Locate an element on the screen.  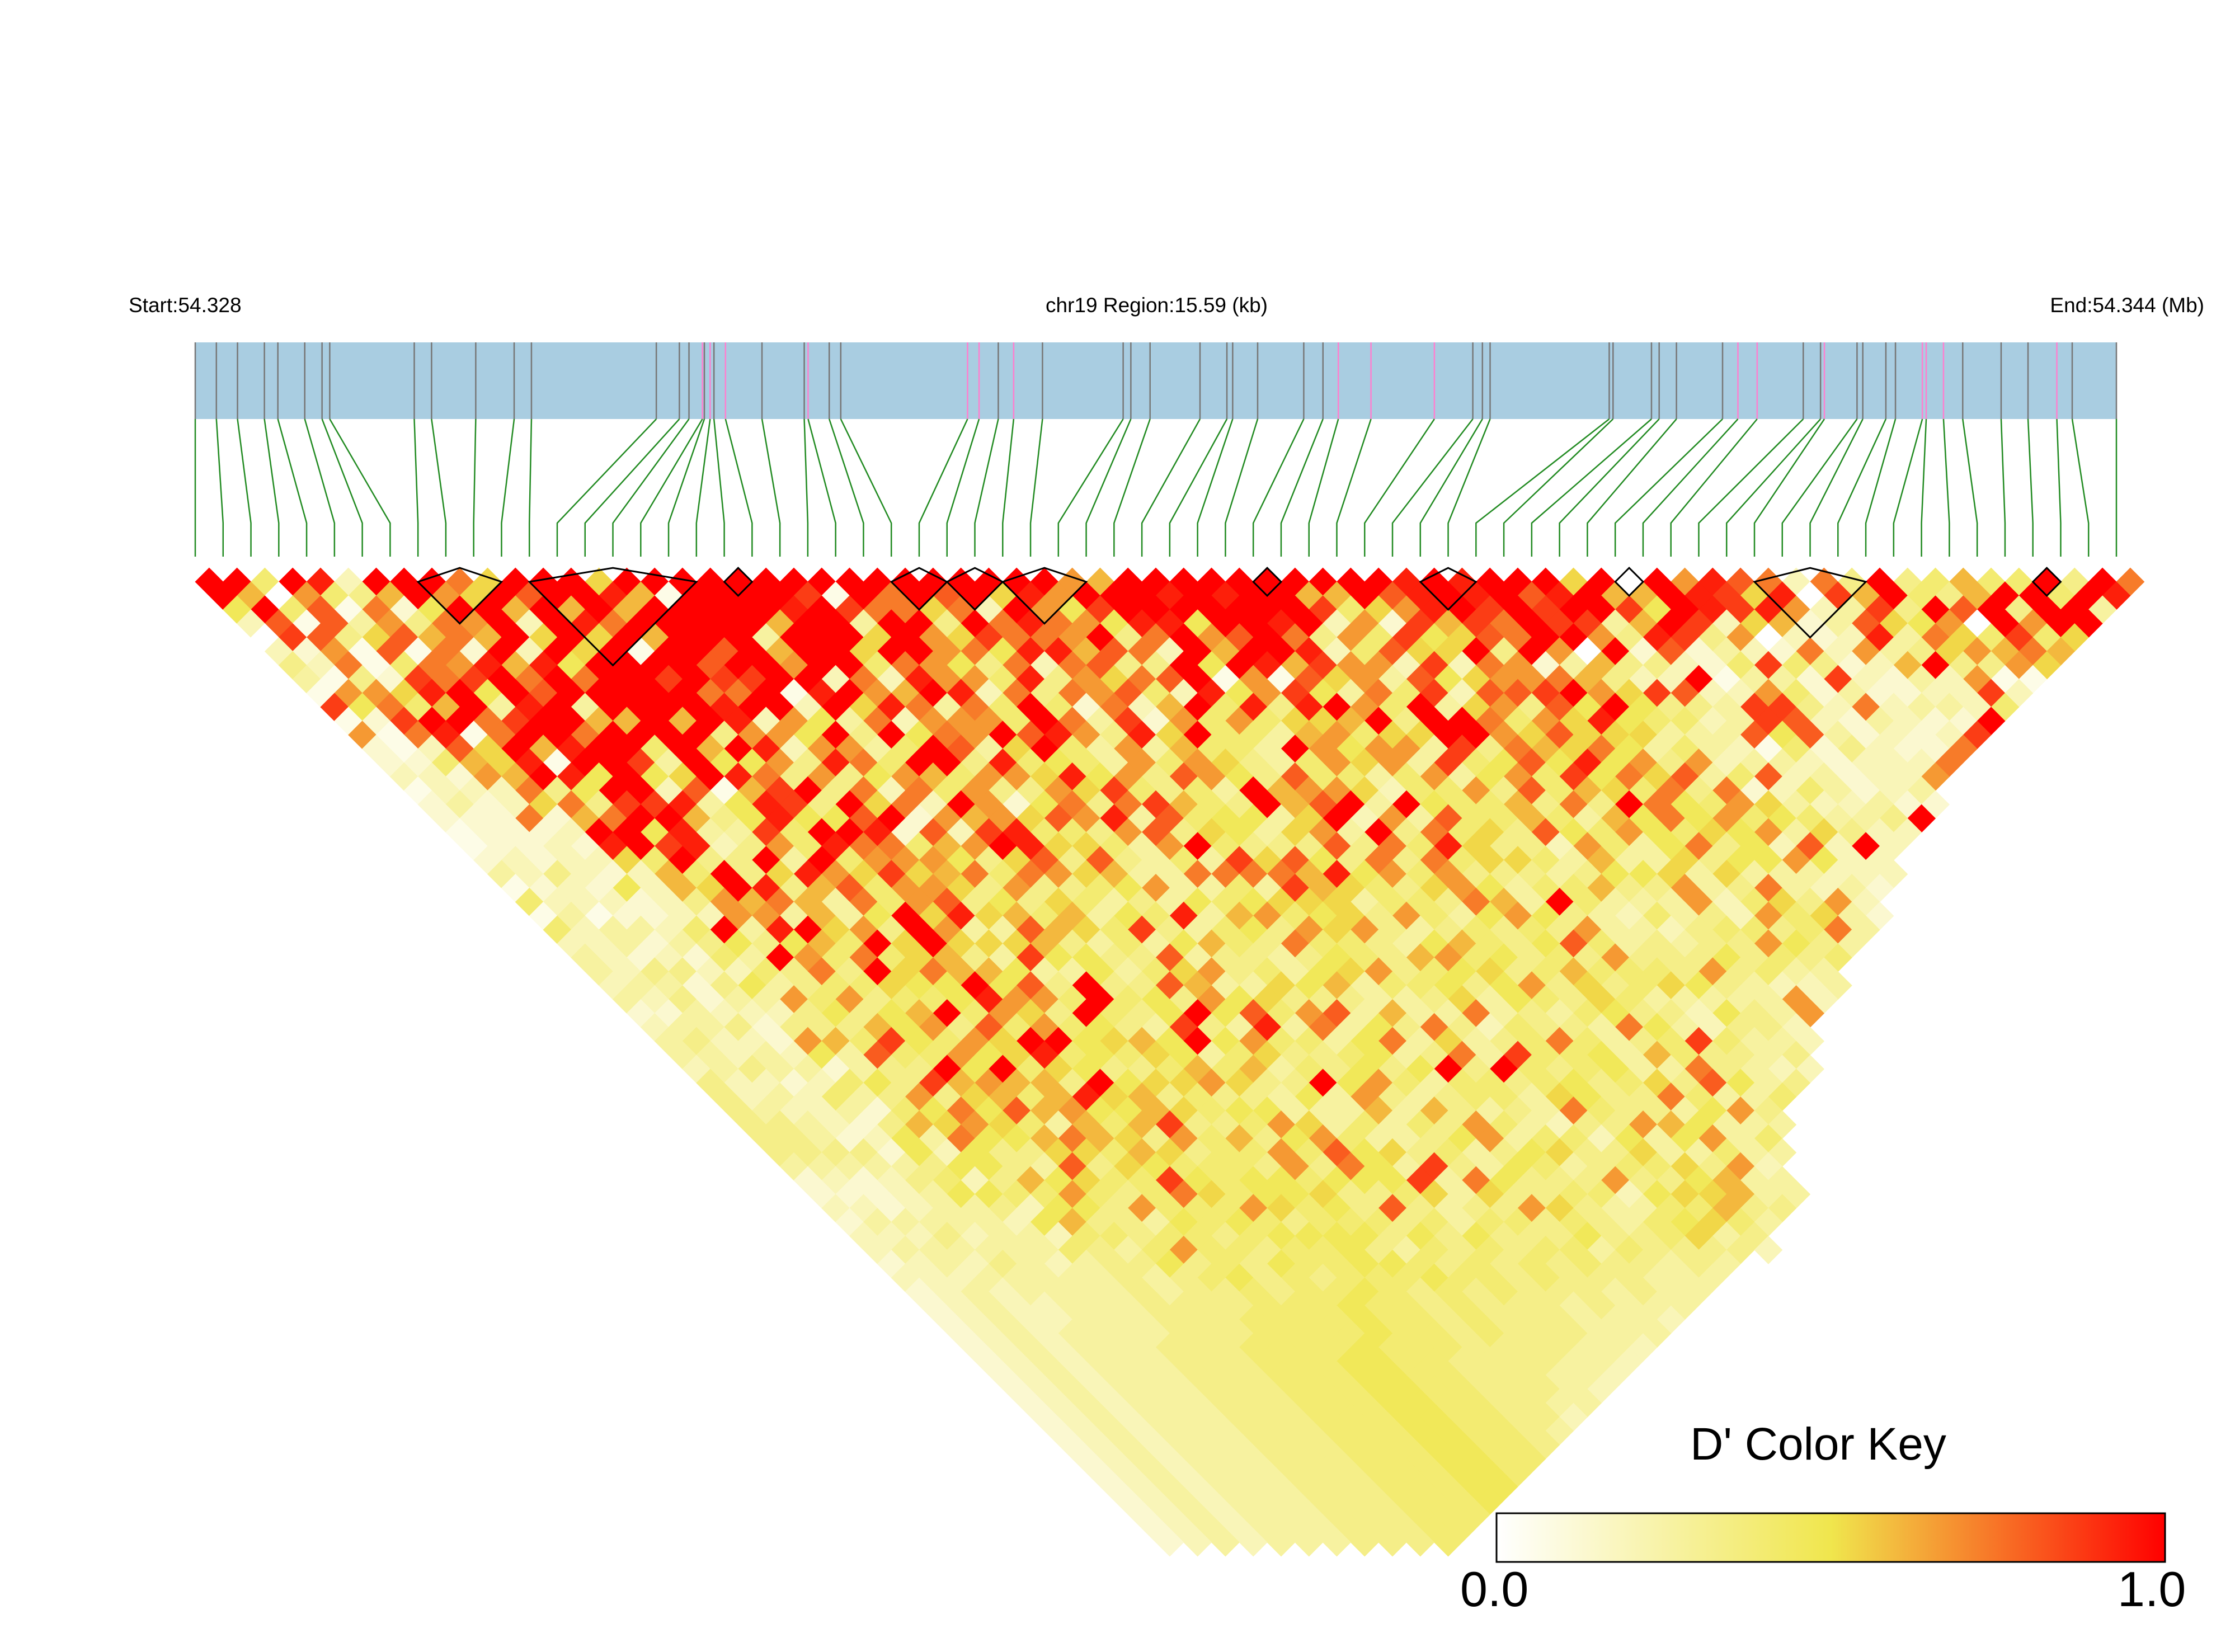
color-key-max-label: 1.0 is located at coordinates (2152, 1589).